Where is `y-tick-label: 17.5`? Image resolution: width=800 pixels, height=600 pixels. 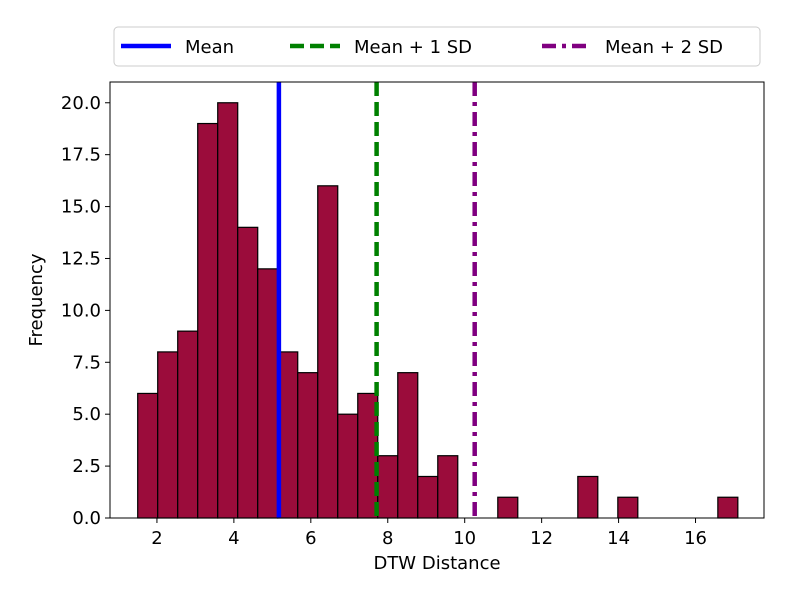
y-tick-label: 17.5 is located at coordinates (81, 155).